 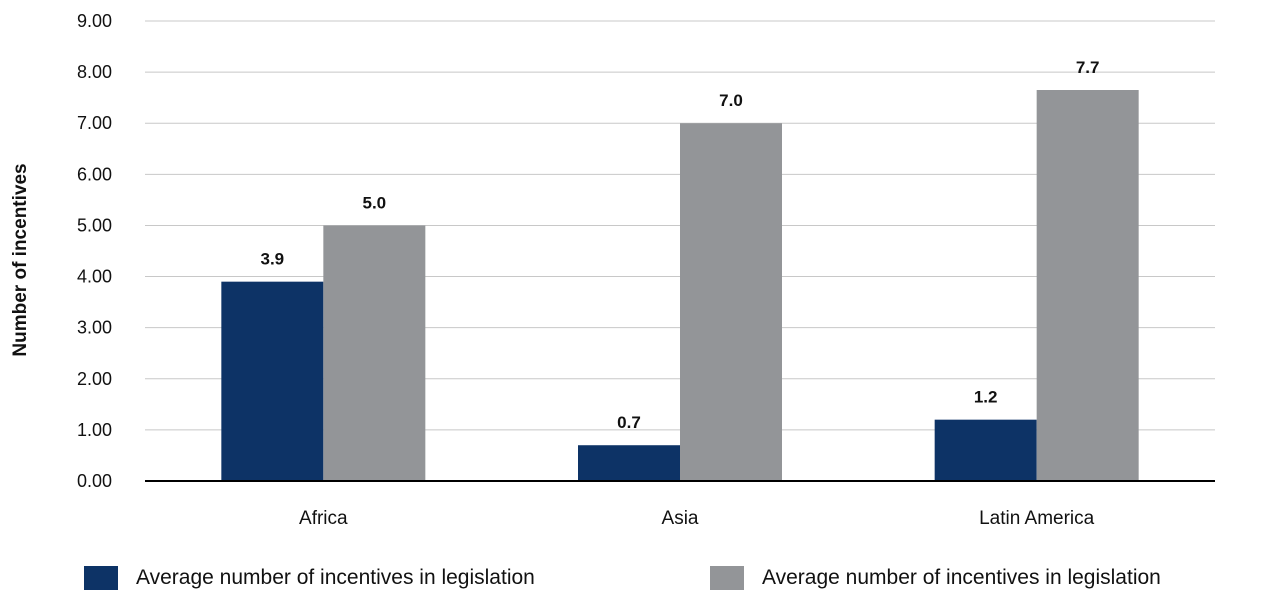 What do you see at coordinates (94, 251) in the screenshot?
I see `y-axis-ticks: 0.00 1.00 2.00 3.00 4.00 5.00 6.00 7.00 8.00 9.00` at bounding box center [94, 251].